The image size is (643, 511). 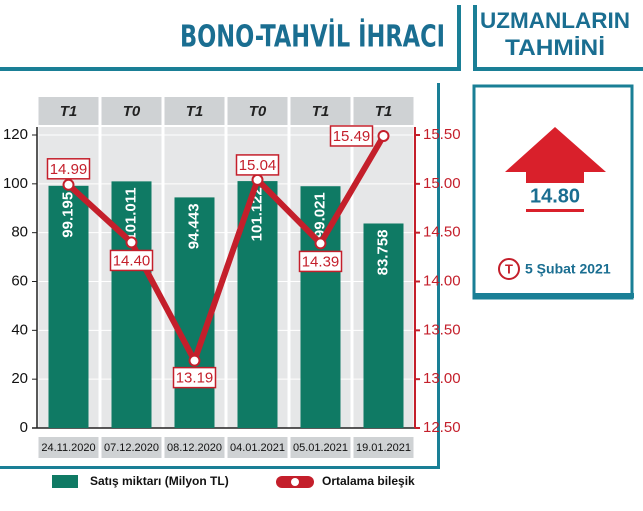 I want to click on point-label: 13.19, so click(x=195, y=378).